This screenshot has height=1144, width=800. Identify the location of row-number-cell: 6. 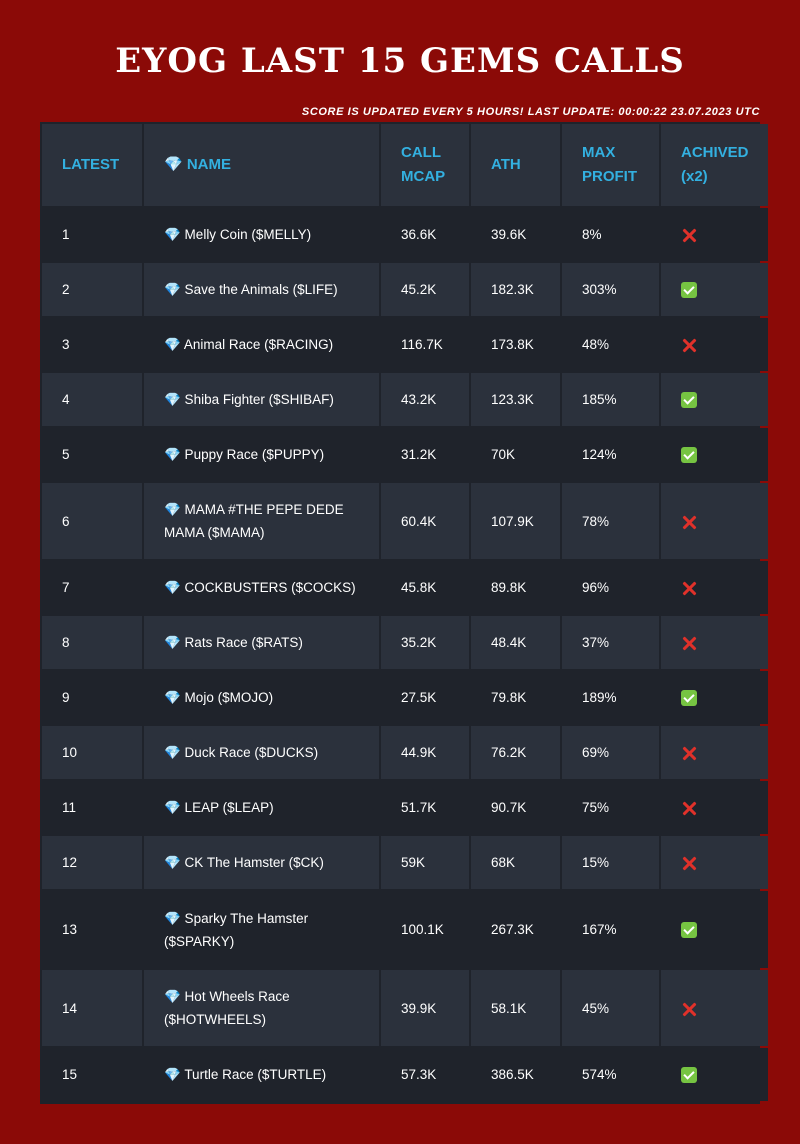
(92, 521).